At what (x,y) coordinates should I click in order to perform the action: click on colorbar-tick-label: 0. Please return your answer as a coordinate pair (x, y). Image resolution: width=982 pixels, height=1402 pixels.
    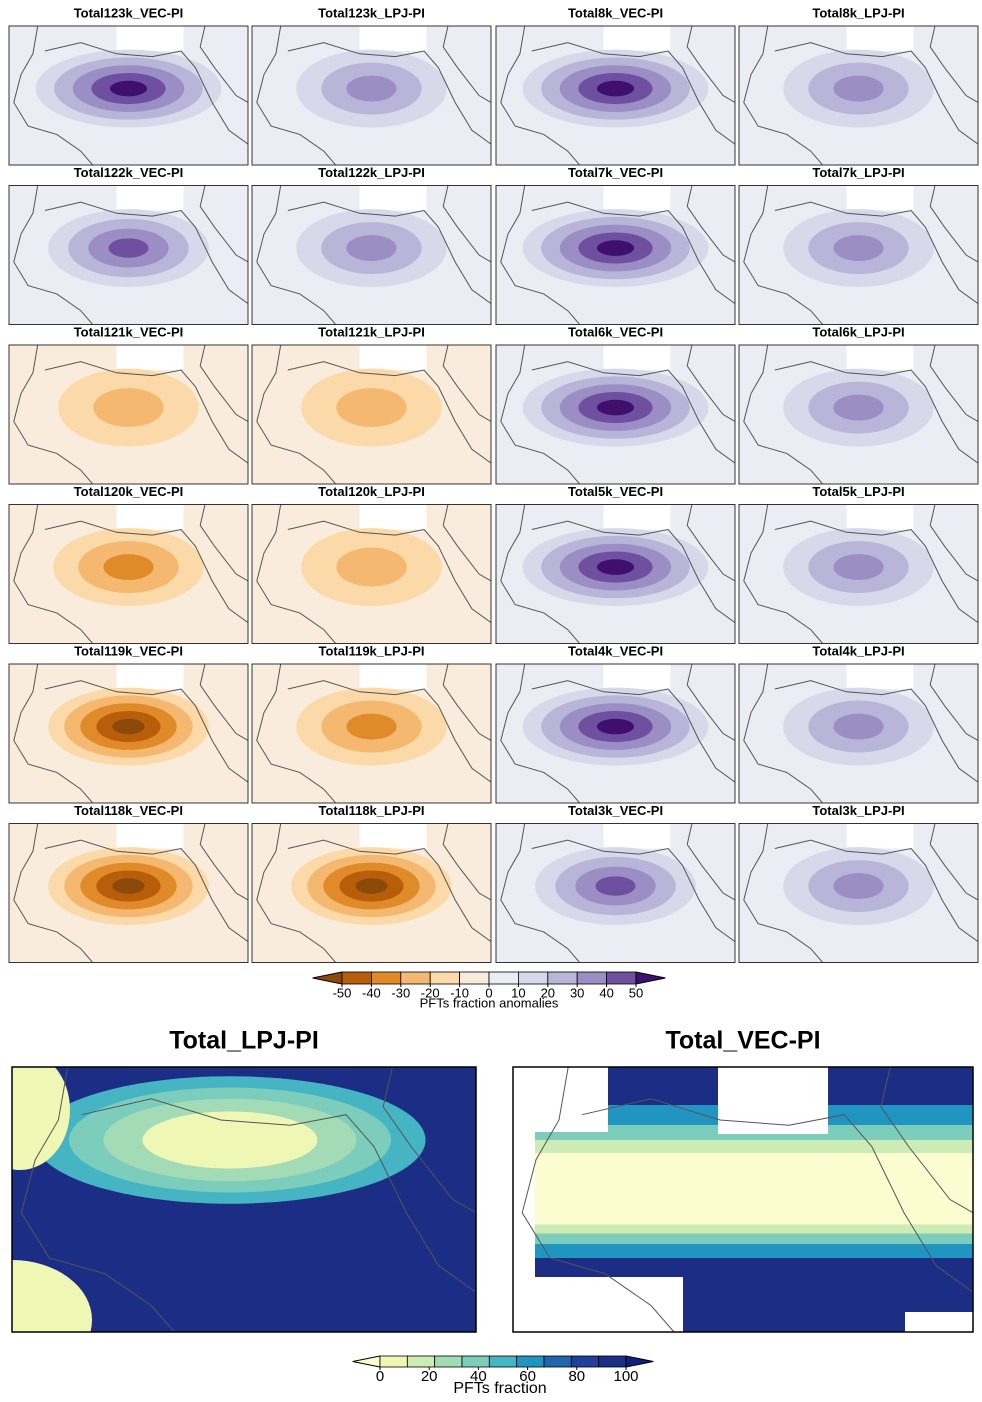
    Looking at the image, I should click on (380, 1376).